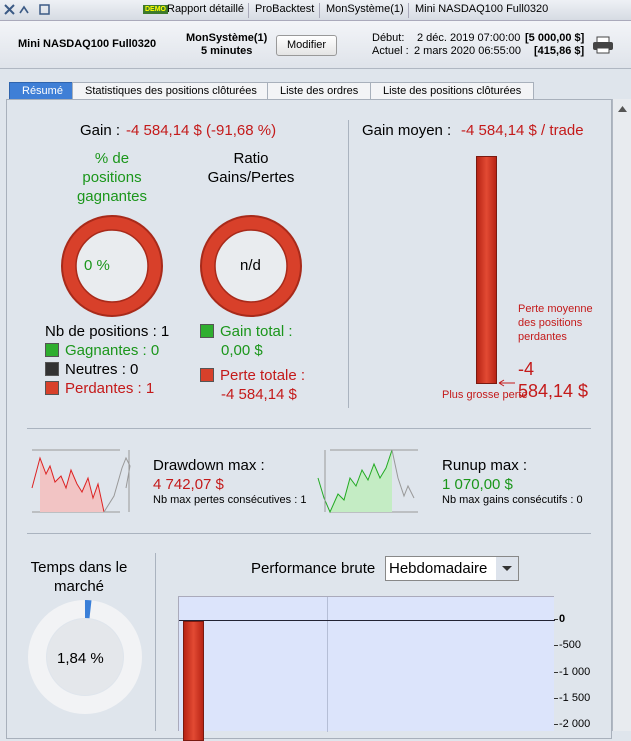 The width and height of the screenshot is (631, 741). Describe the element at coordinates (112, 350) in the screenshot. I see `winners-text: Gagnantes : 0` at that location.